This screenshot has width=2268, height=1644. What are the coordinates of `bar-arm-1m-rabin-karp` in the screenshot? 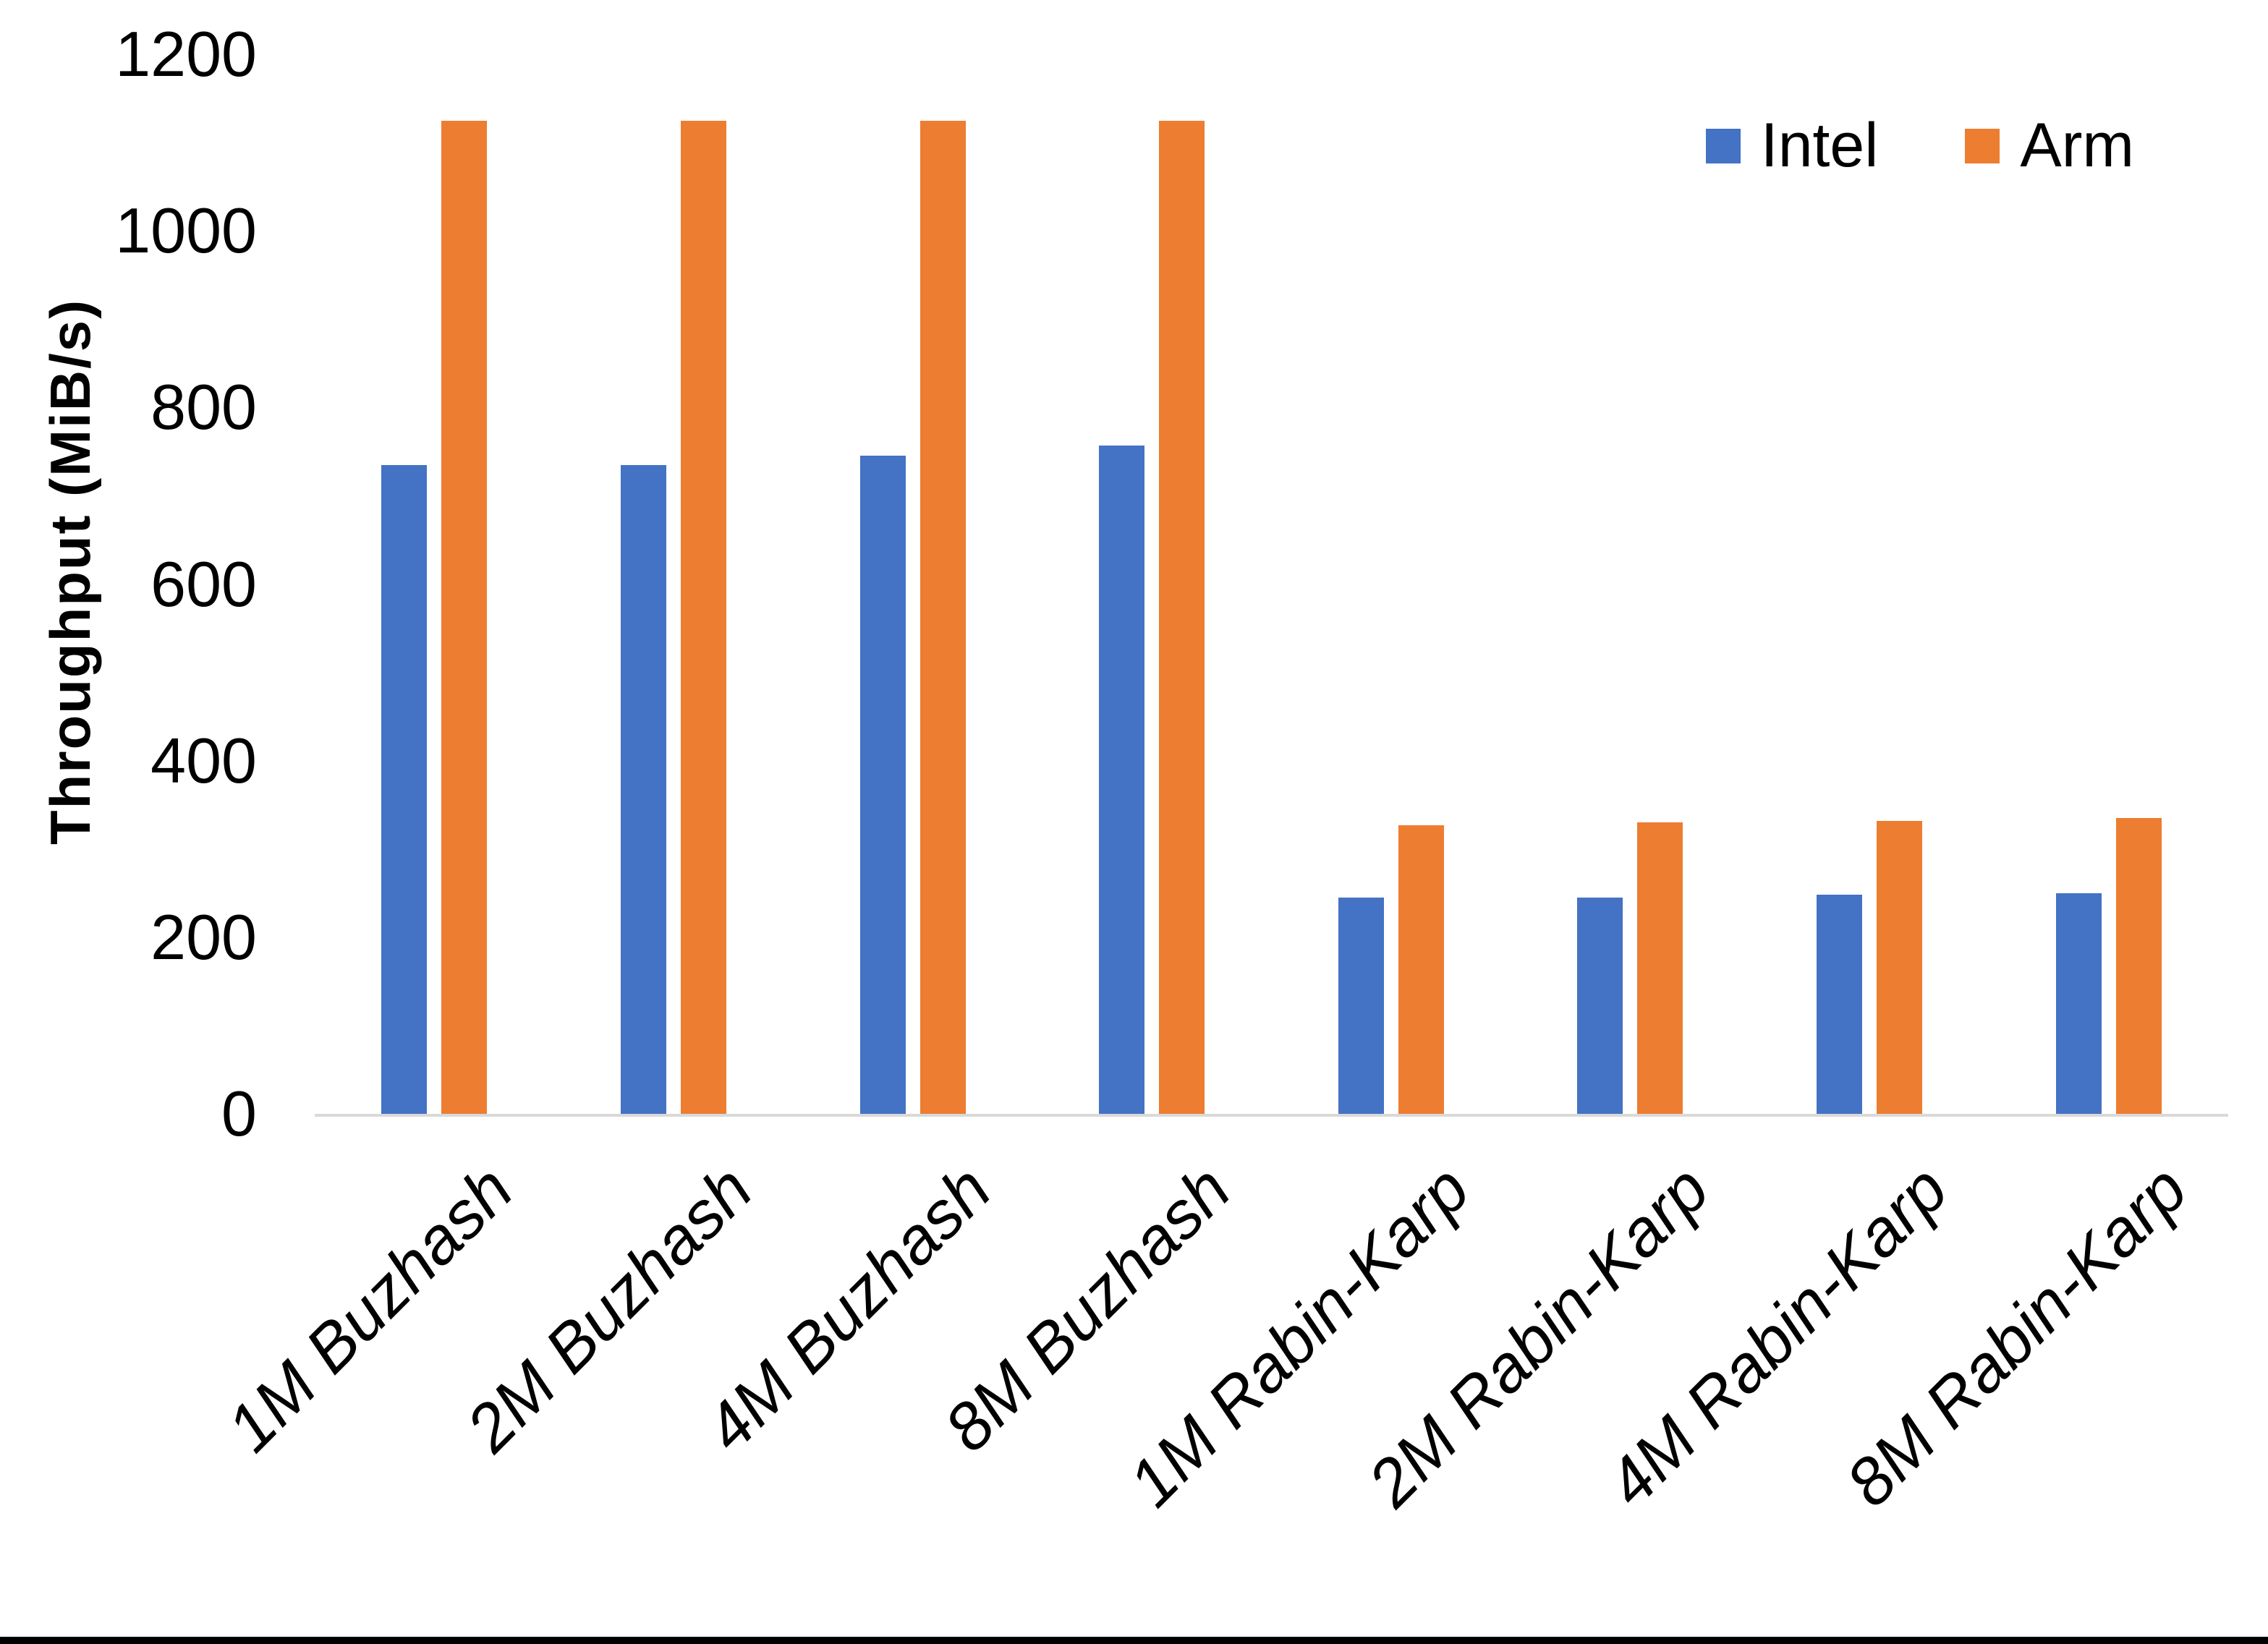 It's located at (1421, 969).